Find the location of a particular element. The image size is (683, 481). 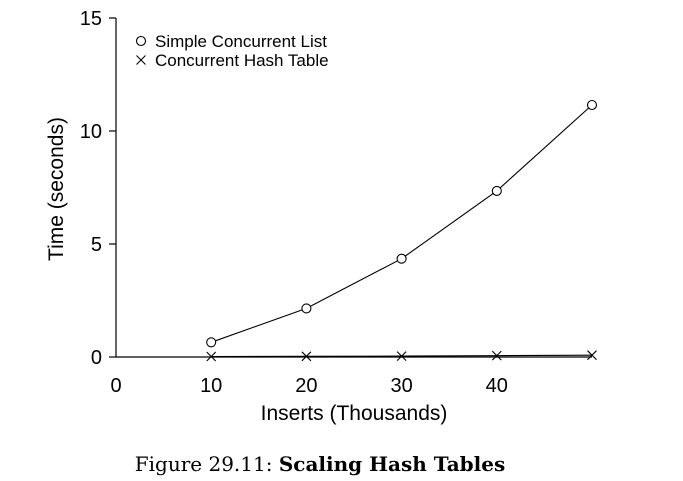

legend-label: Simple Concurrent List is located at coordinates (241, 41).